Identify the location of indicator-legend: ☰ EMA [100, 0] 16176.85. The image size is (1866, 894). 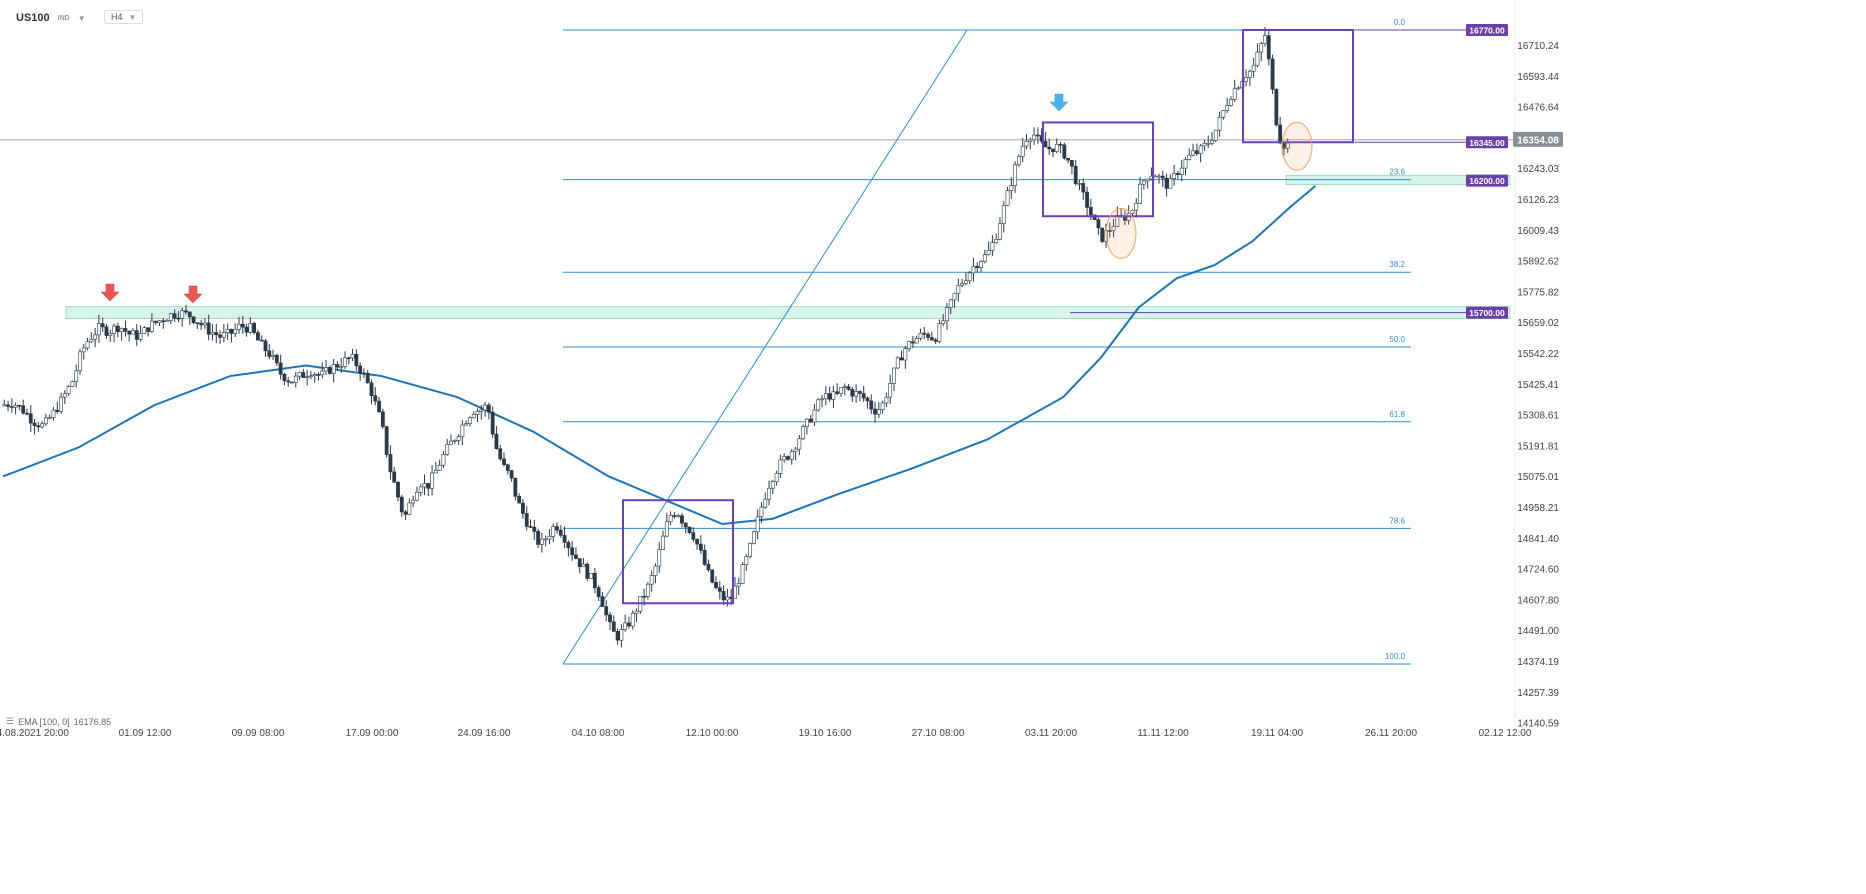
(58, 721).